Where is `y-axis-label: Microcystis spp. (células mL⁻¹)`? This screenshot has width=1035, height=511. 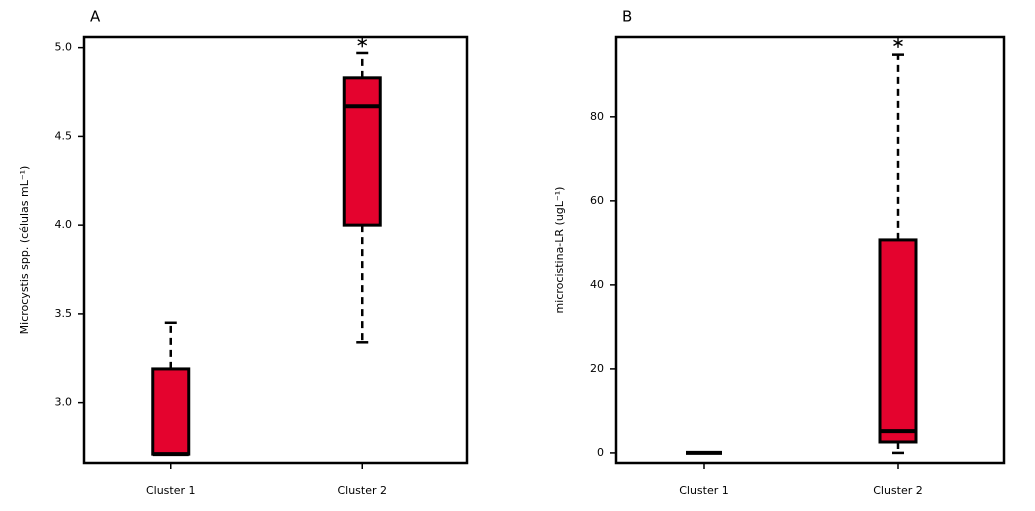
y-axis-label: Microcystis spp. (células mL⁻¹) is located at coordinates (24, 250).